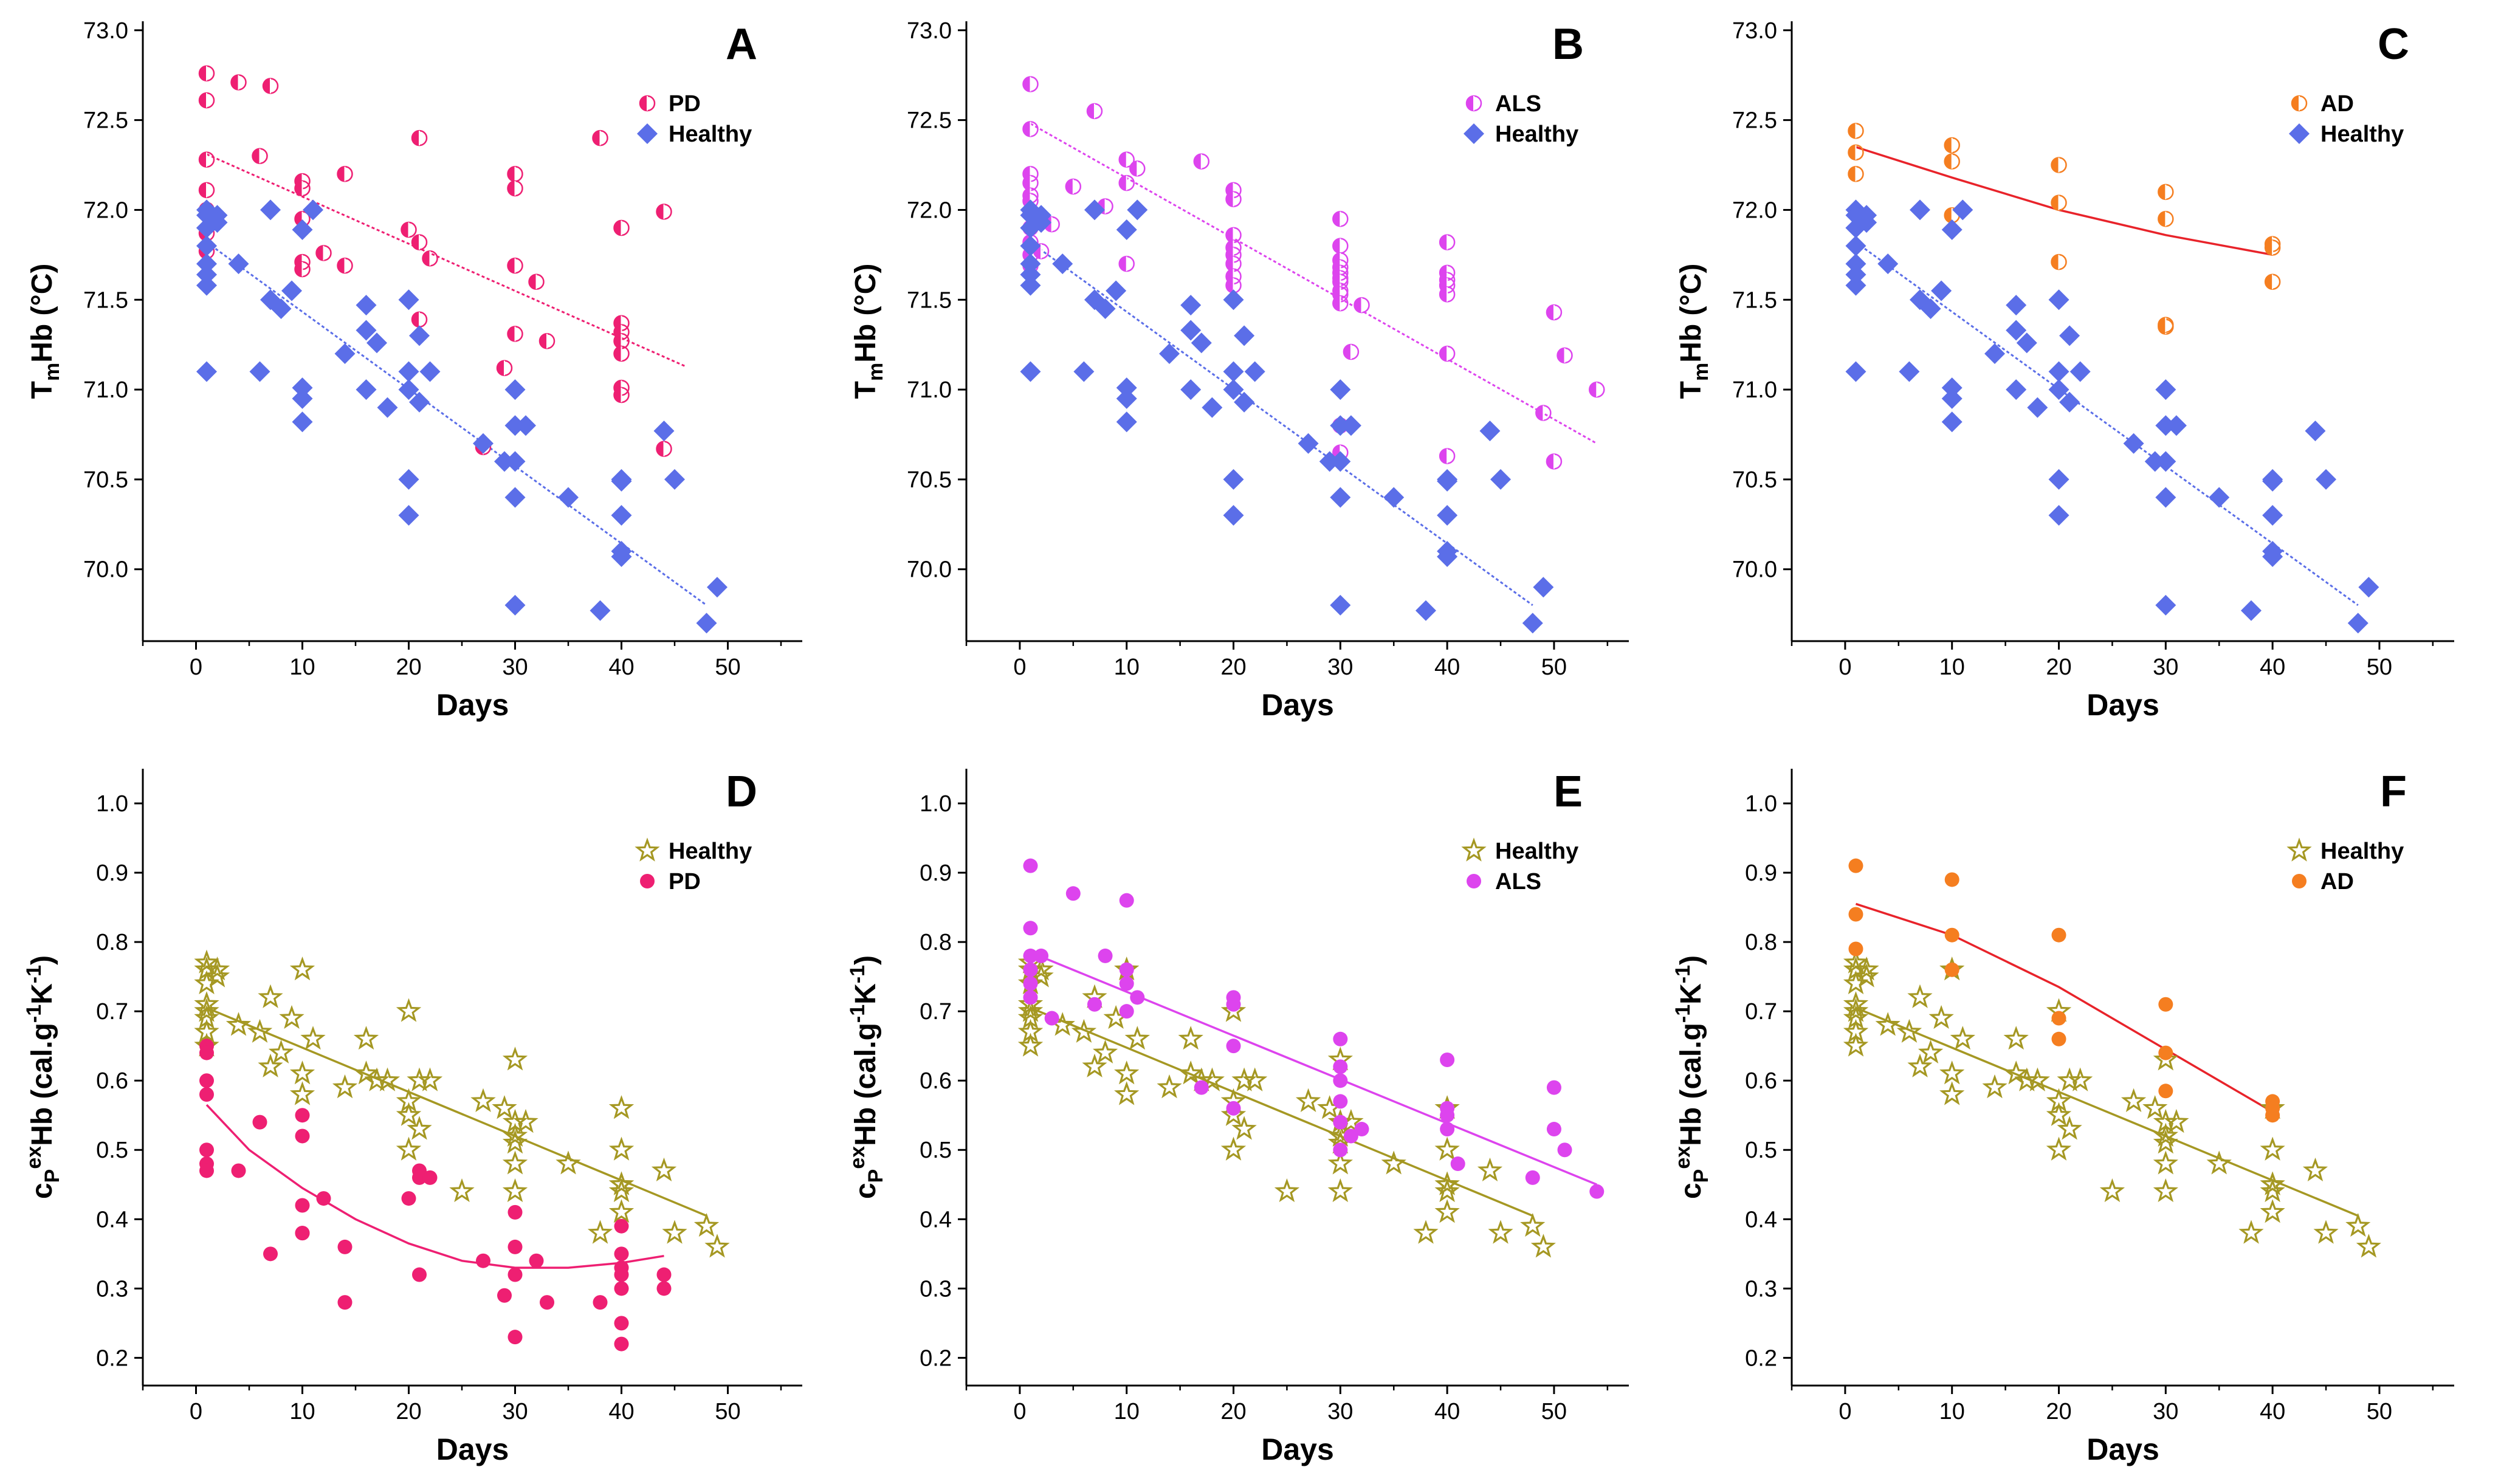 The image size is (2501, 1484). What do you see at coordinates (435, 1195) in the screenshot?
I see `series-pd` at bounding box center [435, 1195].